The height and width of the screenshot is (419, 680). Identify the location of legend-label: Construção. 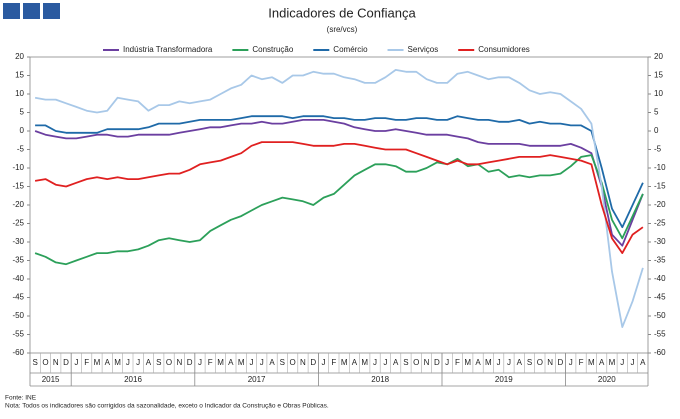
(272, 49).